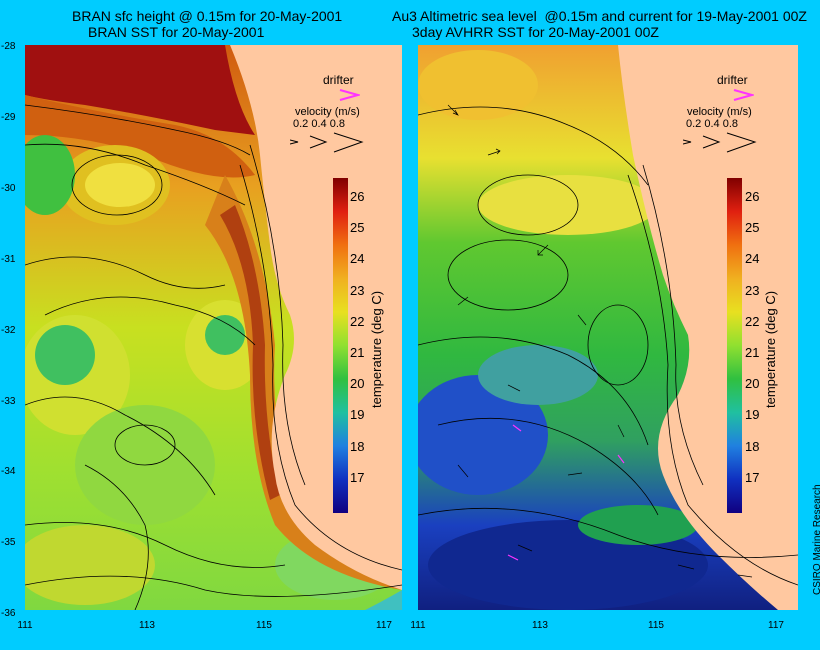 Image resolution: width=820 pixels, height=650 pixels. I want to click on y-tick-label: -36, so click(8, 614).